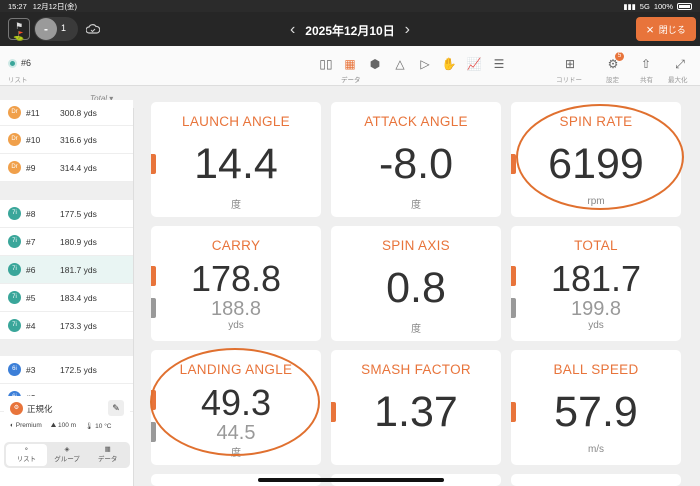 This screenshot has height=486, width=700. What do you see at coordinates (613, 64) in the screenshot?
I see `settings-gear-icon: ⚙` at bounding box center [613, 64].